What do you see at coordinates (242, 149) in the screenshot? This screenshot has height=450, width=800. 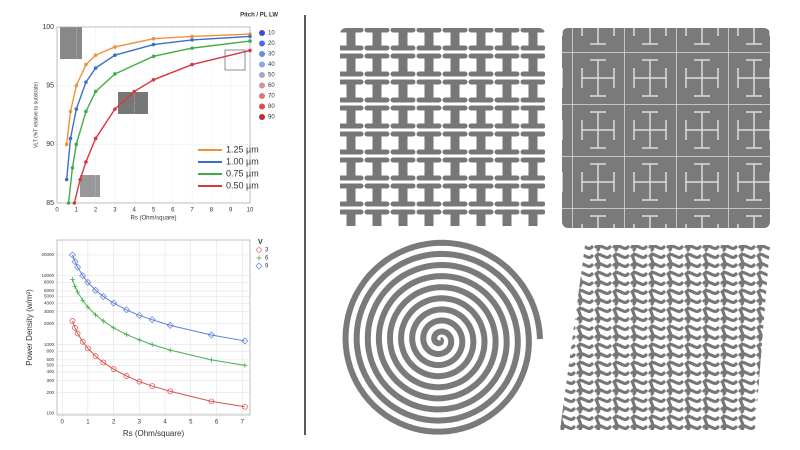 I see `legend-label: 1.25 µm` at bounding box center [242, 149].